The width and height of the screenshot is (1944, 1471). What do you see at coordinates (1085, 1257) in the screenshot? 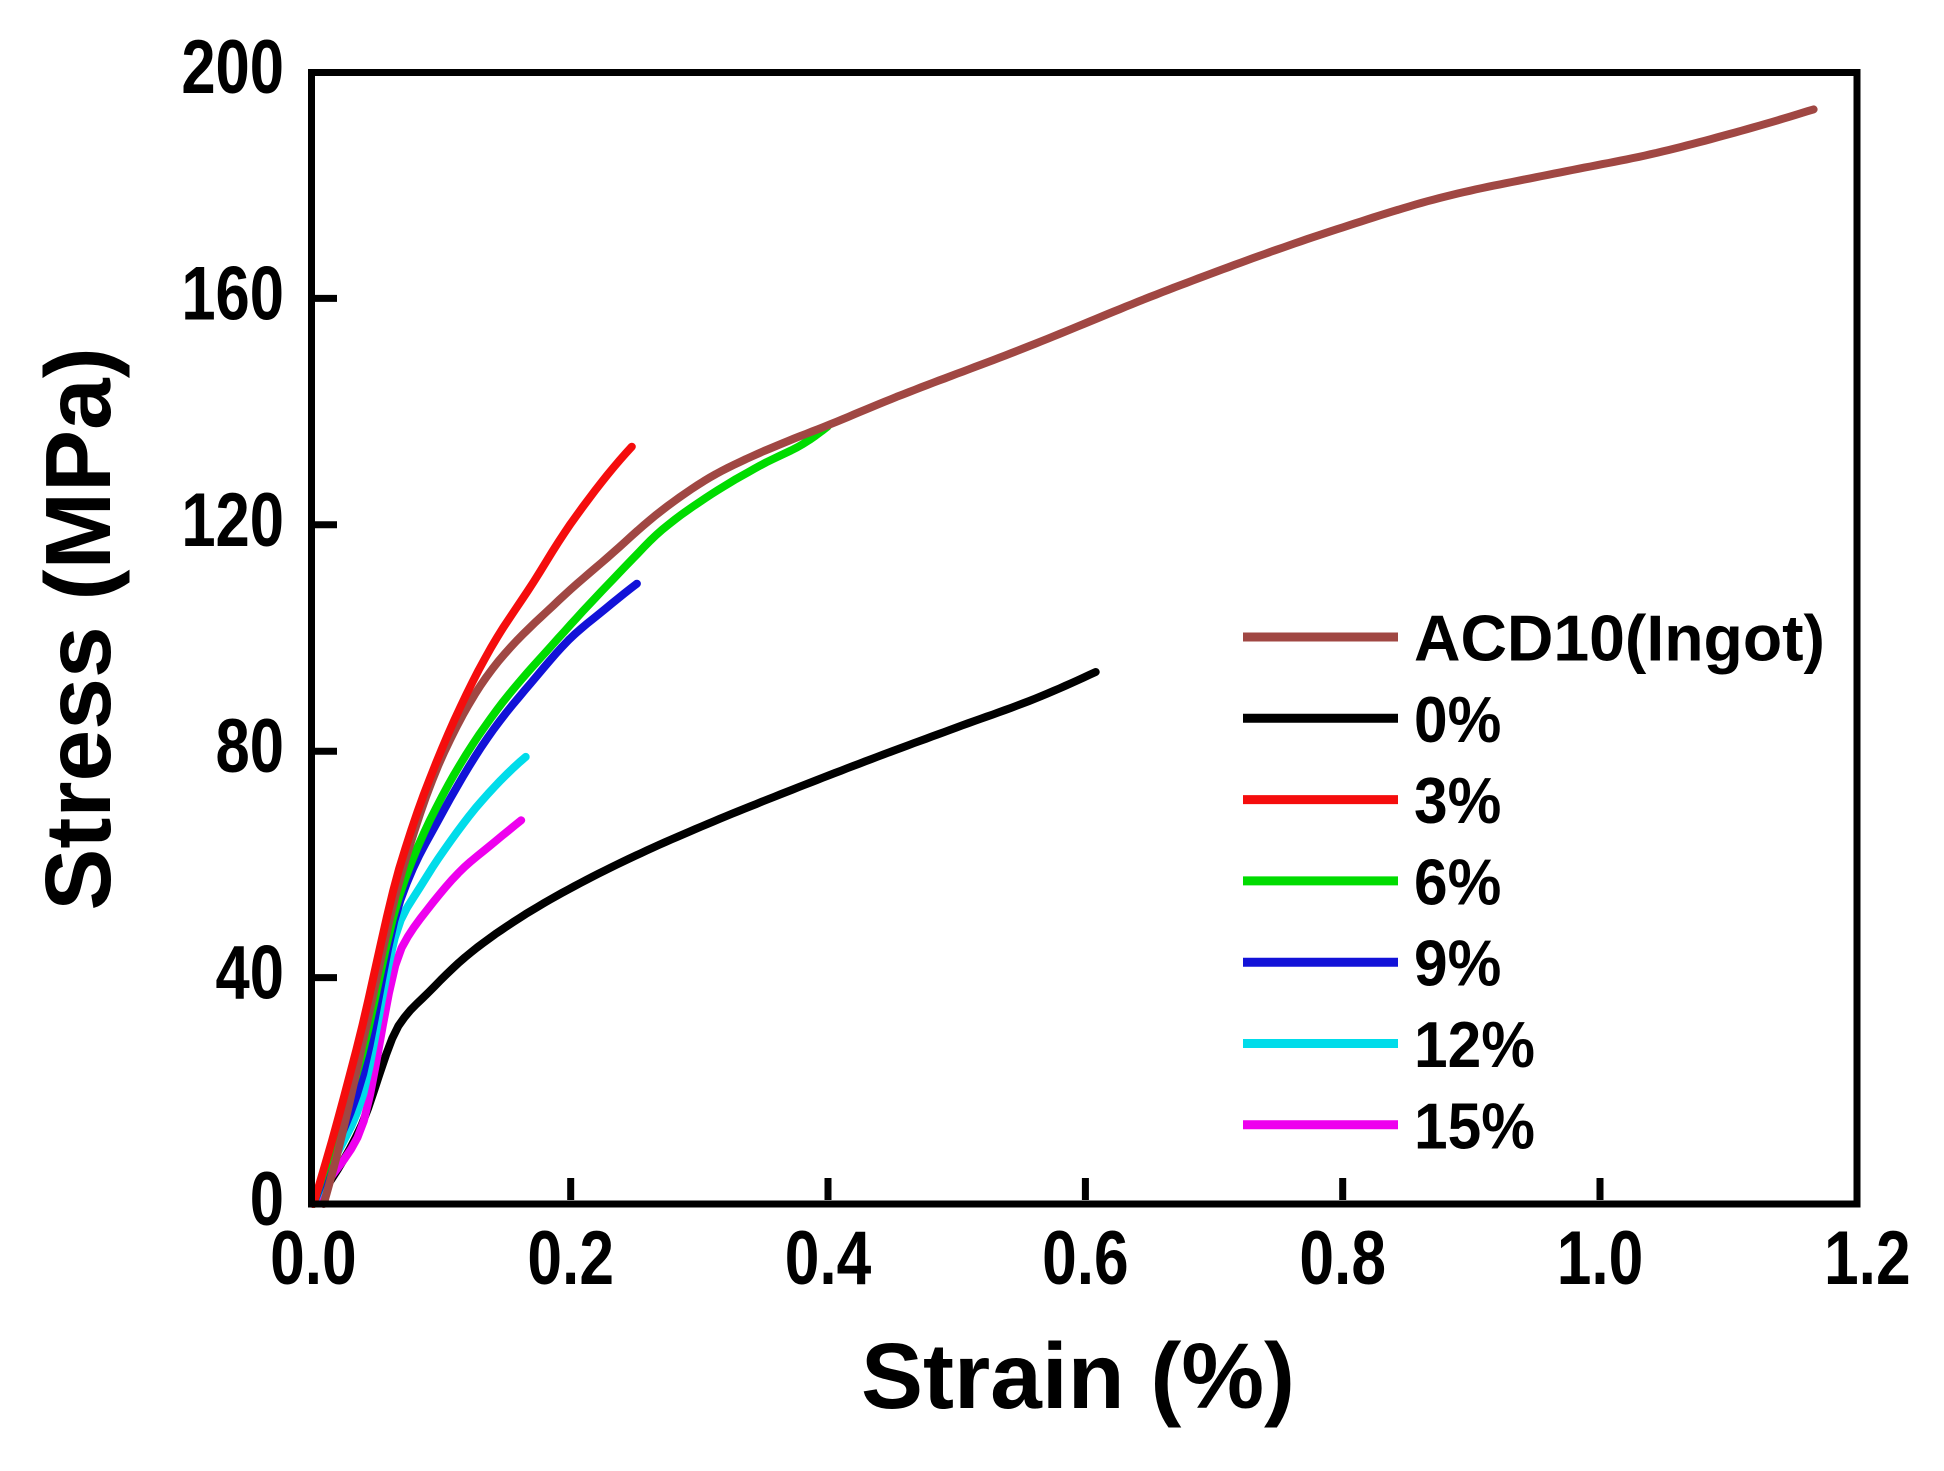
I see `svg-text: 0.6` at bounding box center [1085, 1257].